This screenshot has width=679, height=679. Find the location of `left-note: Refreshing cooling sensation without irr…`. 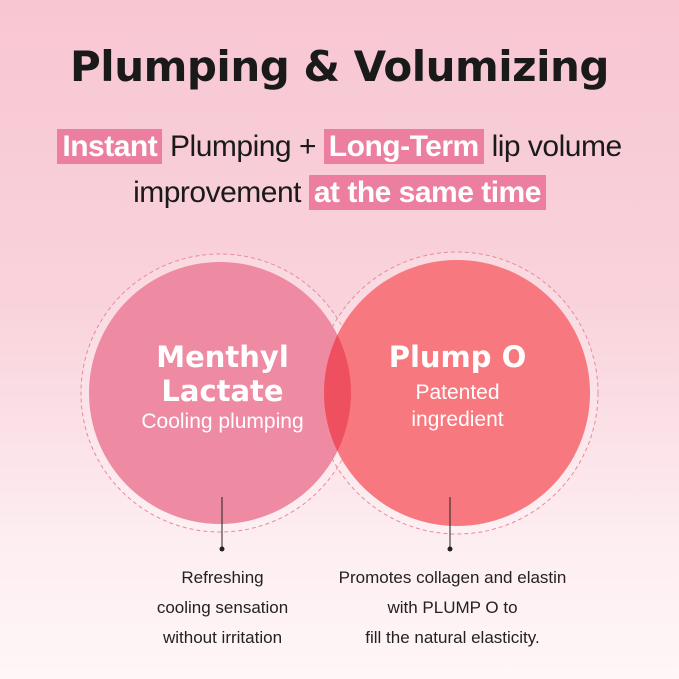

left-note: Refreshing cooling sensation without irr… is located at coordinates (222, 608).